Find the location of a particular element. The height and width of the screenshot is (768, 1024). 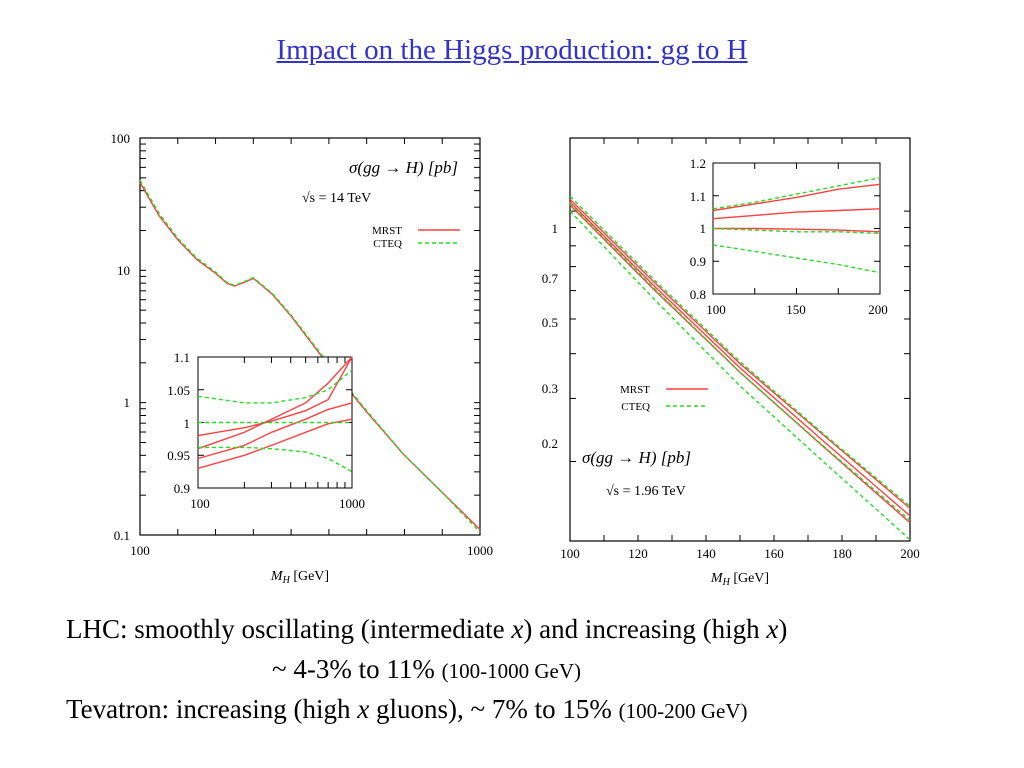

tev-inset-xtick-label: 200 is located at coordinates (878, 309).